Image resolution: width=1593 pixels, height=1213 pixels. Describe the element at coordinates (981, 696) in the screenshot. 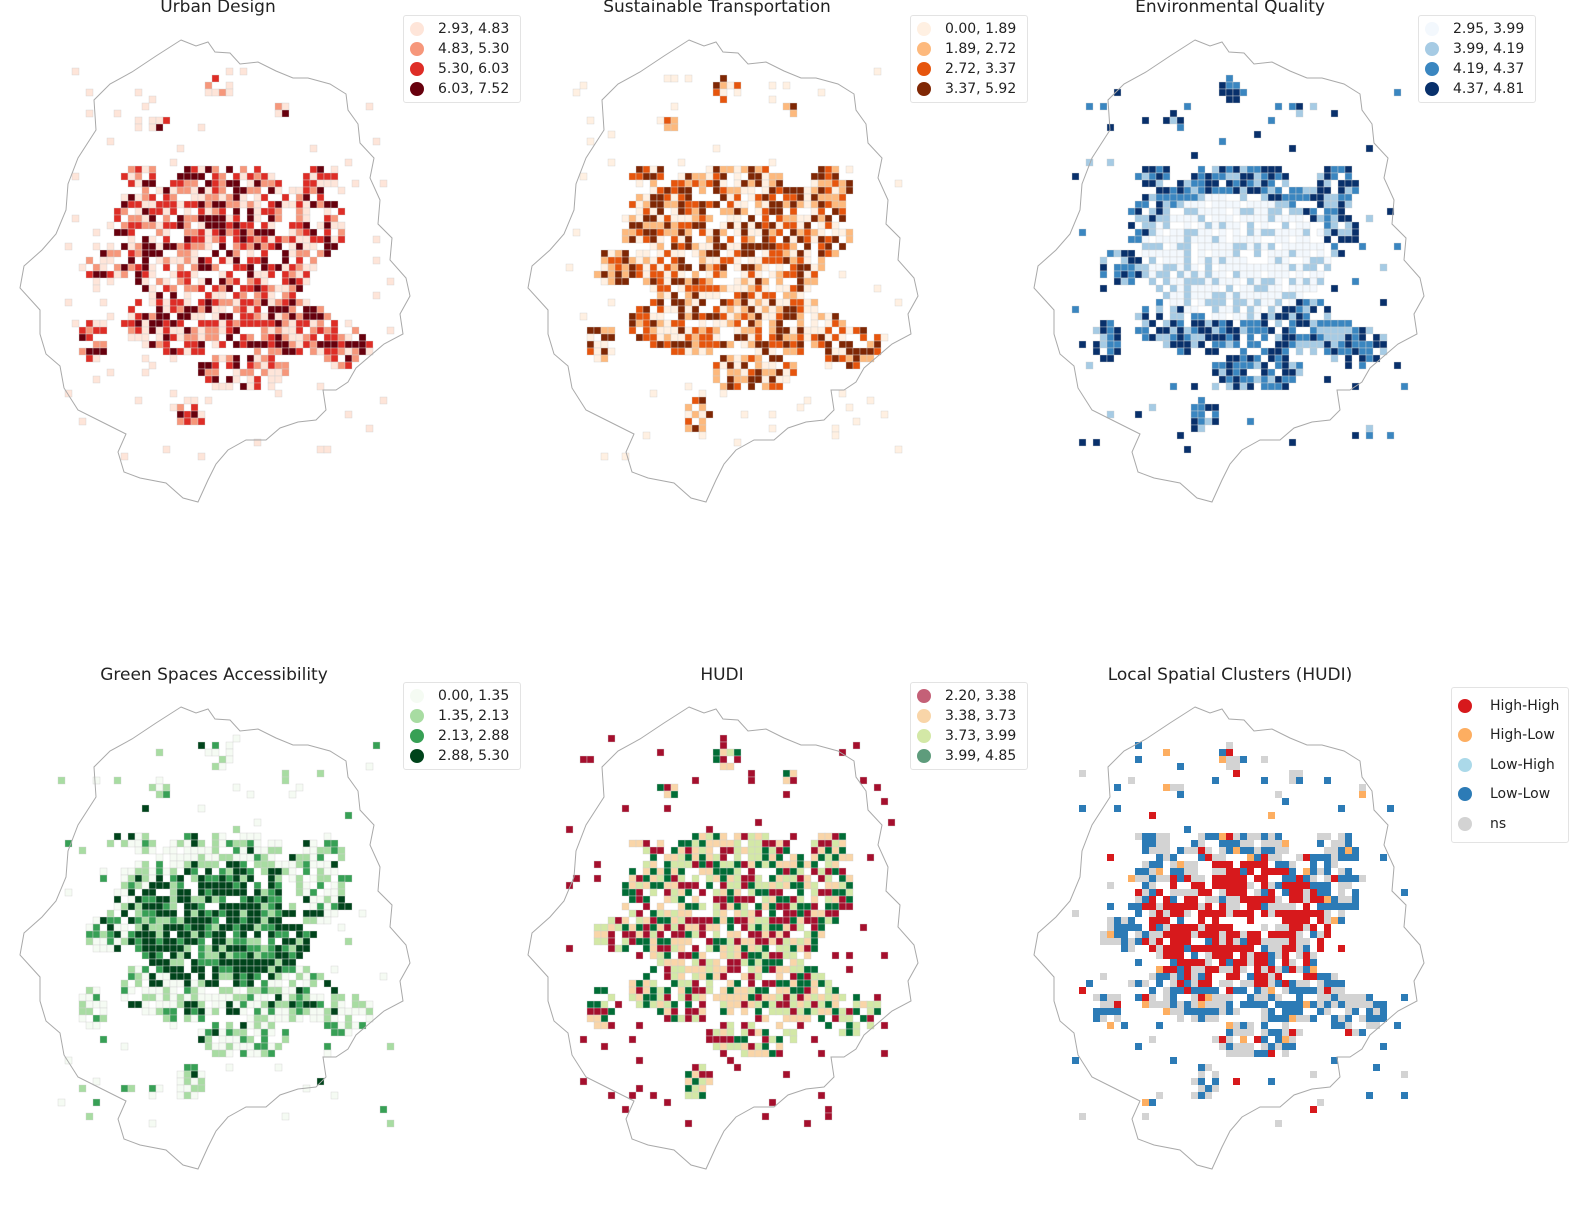

I see `legend-label: 2.20, 3.38` at that location.